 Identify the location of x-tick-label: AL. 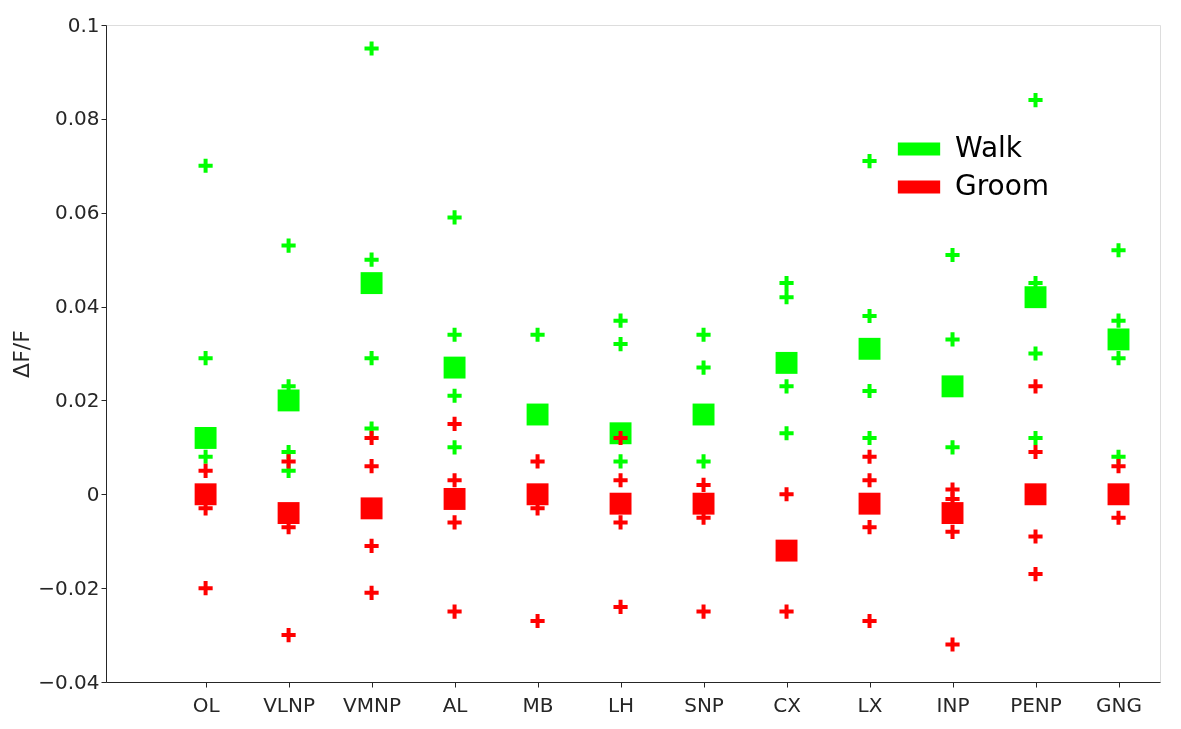
(455, 704).